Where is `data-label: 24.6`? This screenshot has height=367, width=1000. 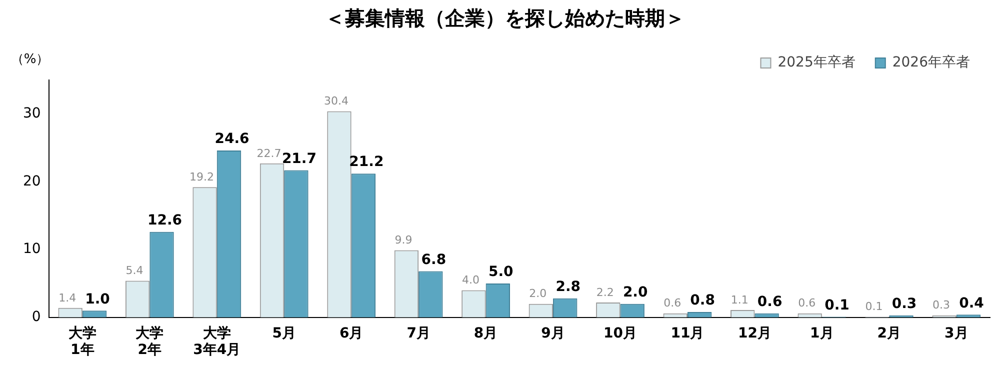 data-label: 24.6 is located at coordinates (232, 139).